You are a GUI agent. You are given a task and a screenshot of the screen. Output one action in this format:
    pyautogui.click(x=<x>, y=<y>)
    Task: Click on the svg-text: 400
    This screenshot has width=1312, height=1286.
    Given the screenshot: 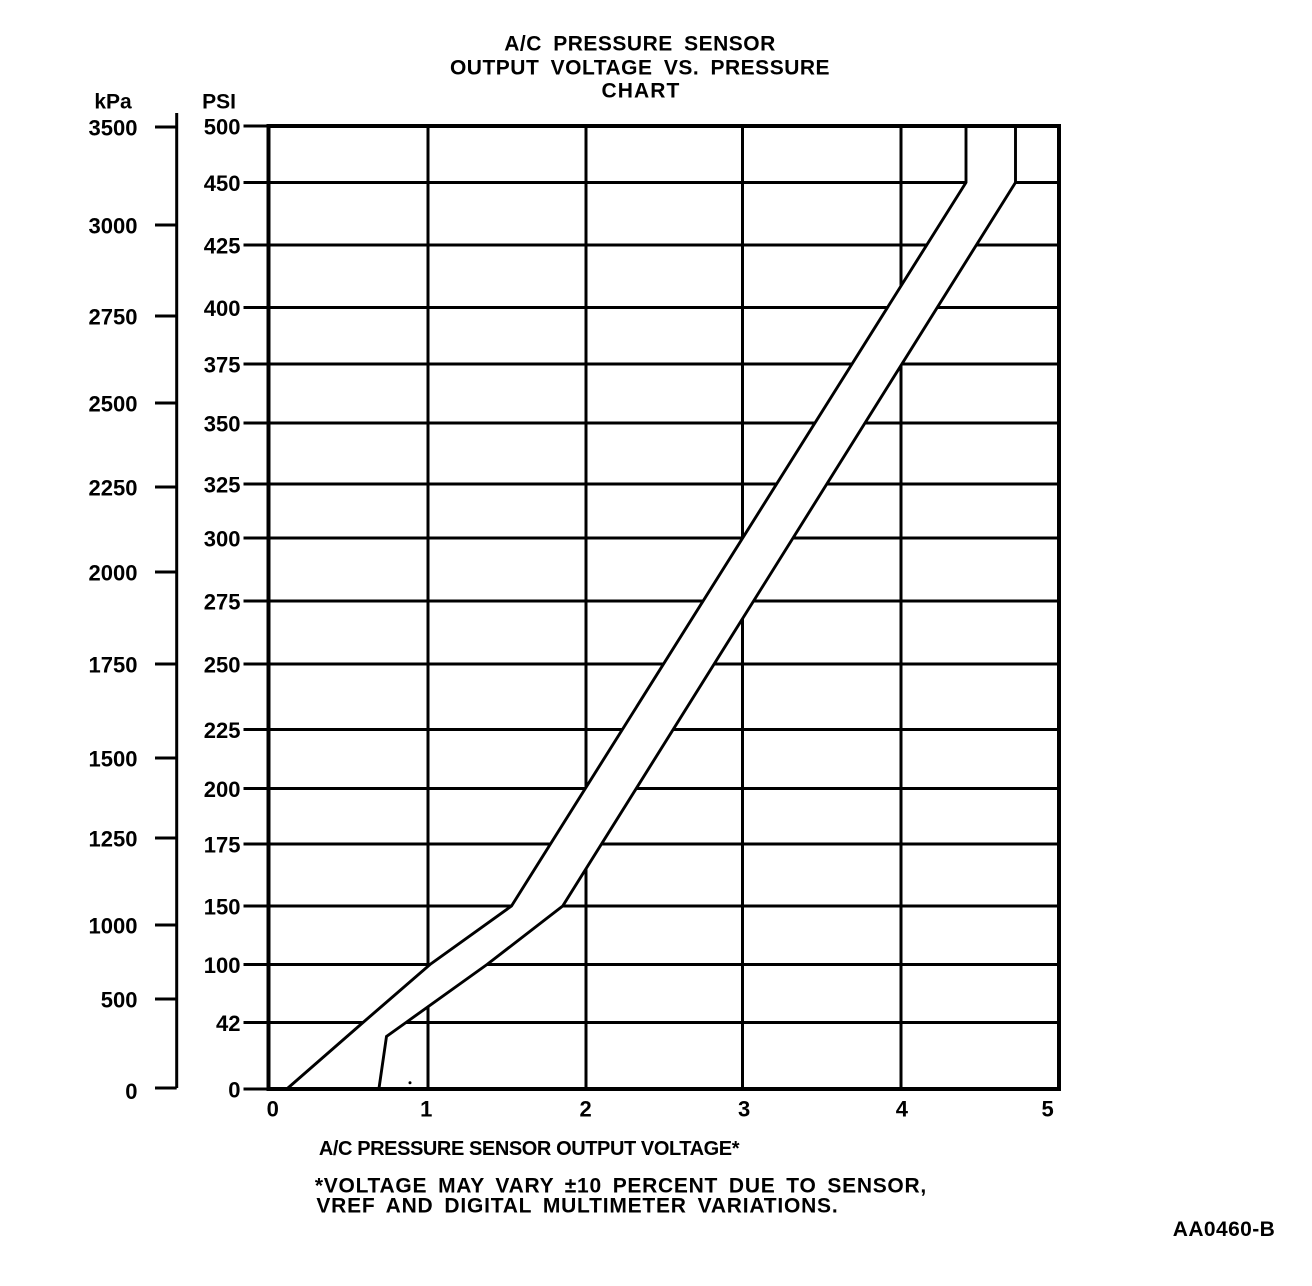 What is the action you would take?
    pyautogui.click(x=222, y=308)
    